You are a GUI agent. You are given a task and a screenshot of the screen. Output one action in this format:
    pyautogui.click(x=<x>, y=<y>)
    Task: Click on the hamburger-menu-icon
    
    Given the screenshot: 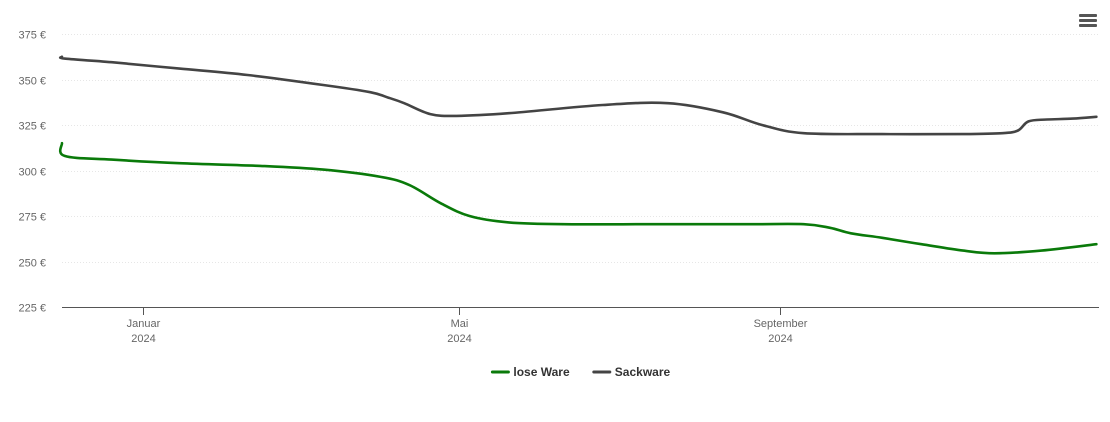 What is the action you would take?
    pyautogui.click(x=1088, y=22)
    